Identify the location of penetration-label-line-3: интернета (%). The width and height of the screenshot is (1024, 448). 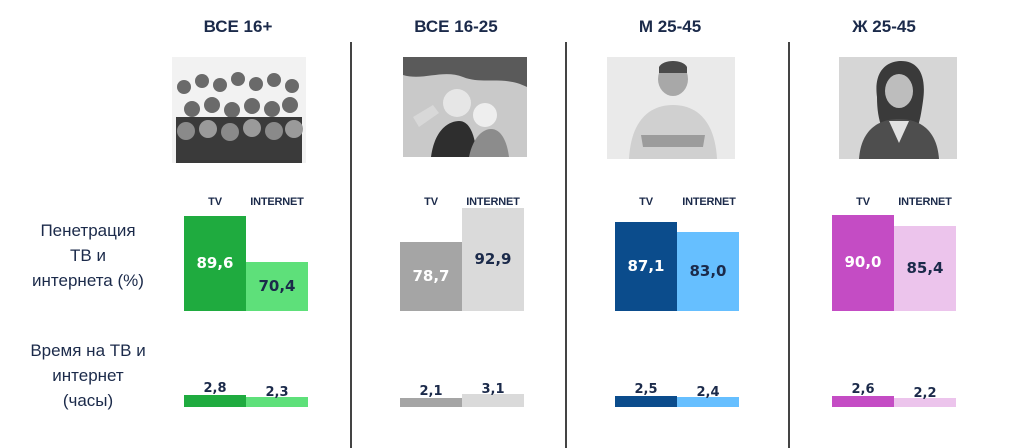
(88, 280).